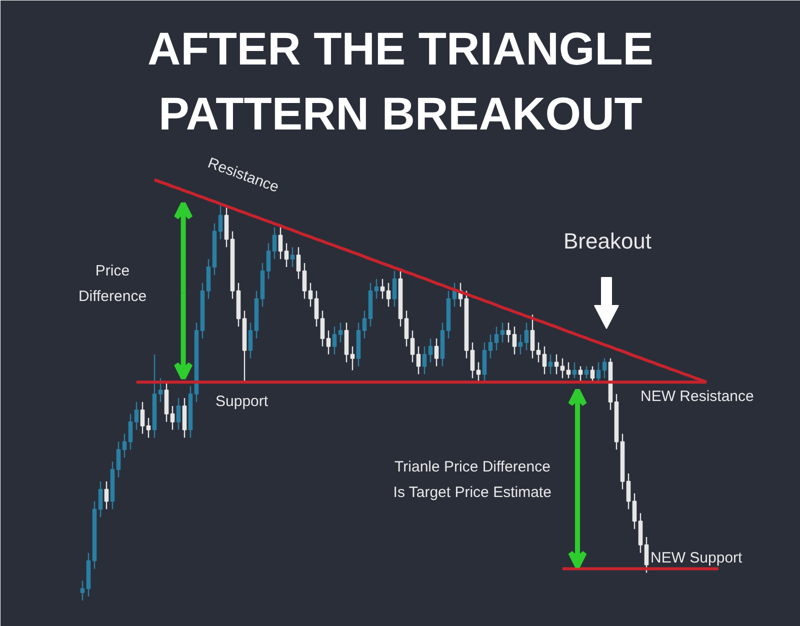  I want to click on annotation: Price Difference, so click(112, 283).